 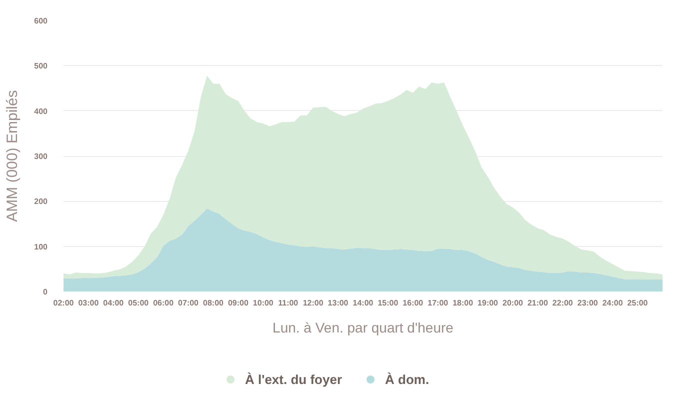 I want to click on x-tick-label: 06:00, so click(x=163, y=303).